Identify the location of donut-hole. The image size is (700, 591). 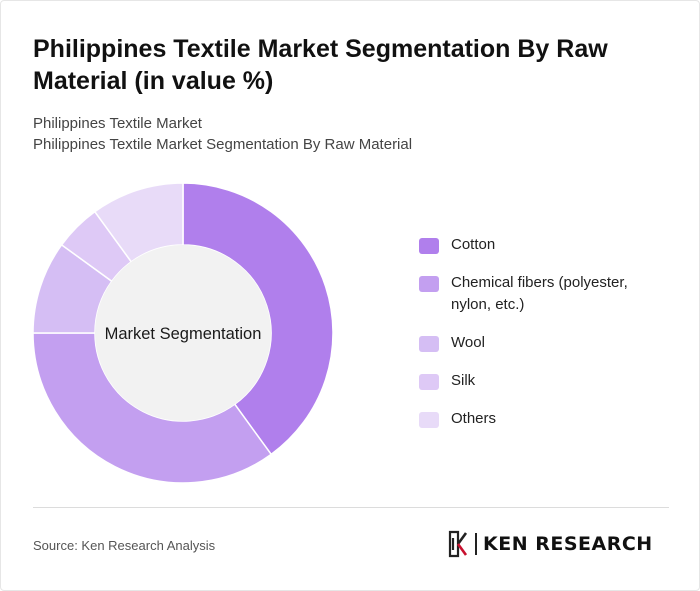
(183, 333).